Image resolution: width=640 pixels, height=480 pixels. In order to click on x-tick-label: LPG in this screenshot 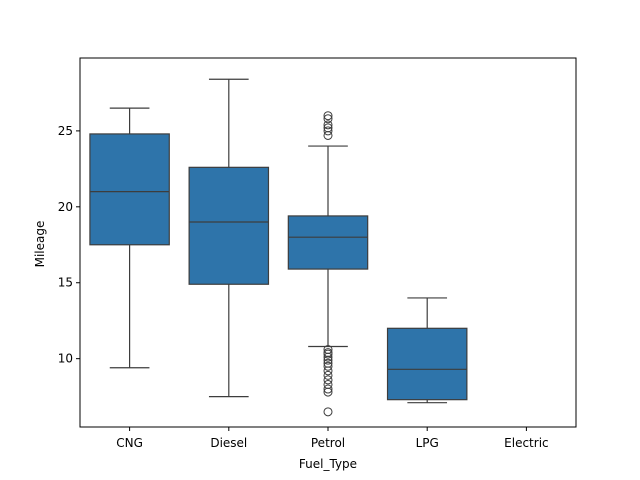, I will do `click(427, 443)`.